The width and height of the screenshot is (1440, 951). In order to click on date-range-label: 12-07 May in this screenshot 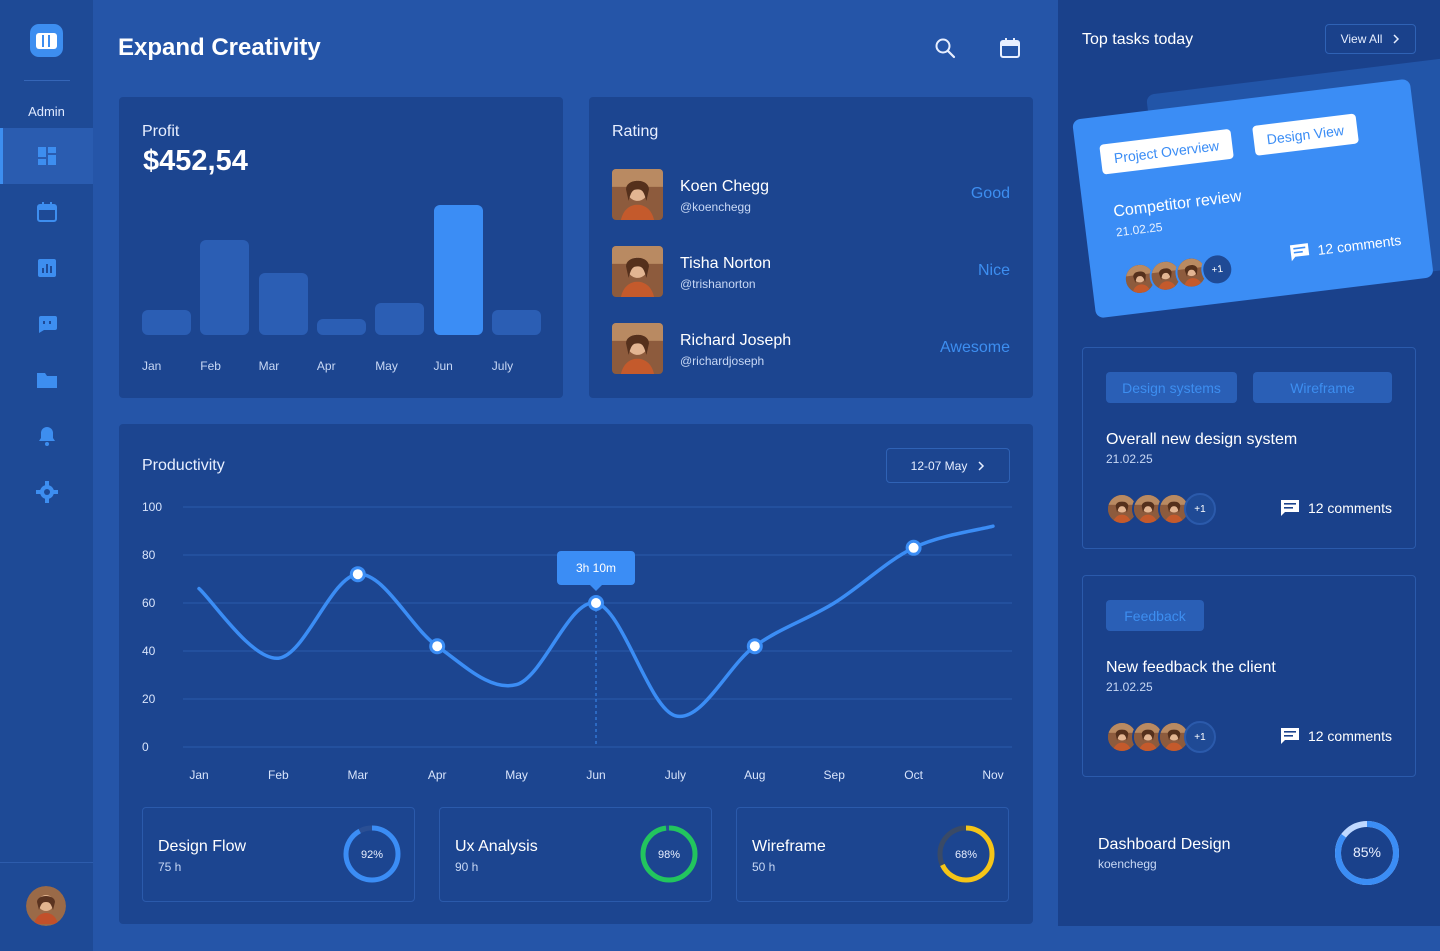, I will do `click(939, 465)`.